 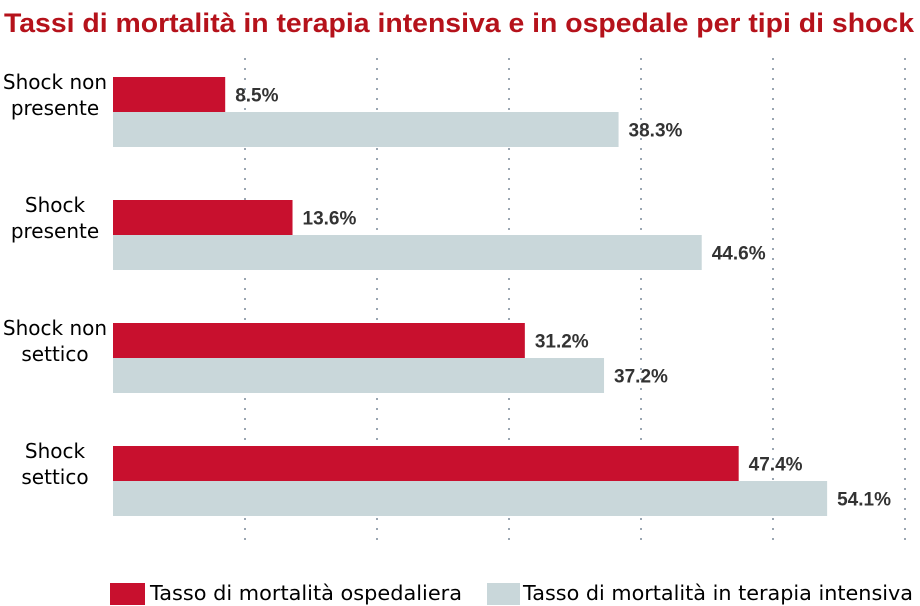 I want to click on legend-label-icu: Tasso di mortalità in terapia intensiva, so click(x=717, y=593).